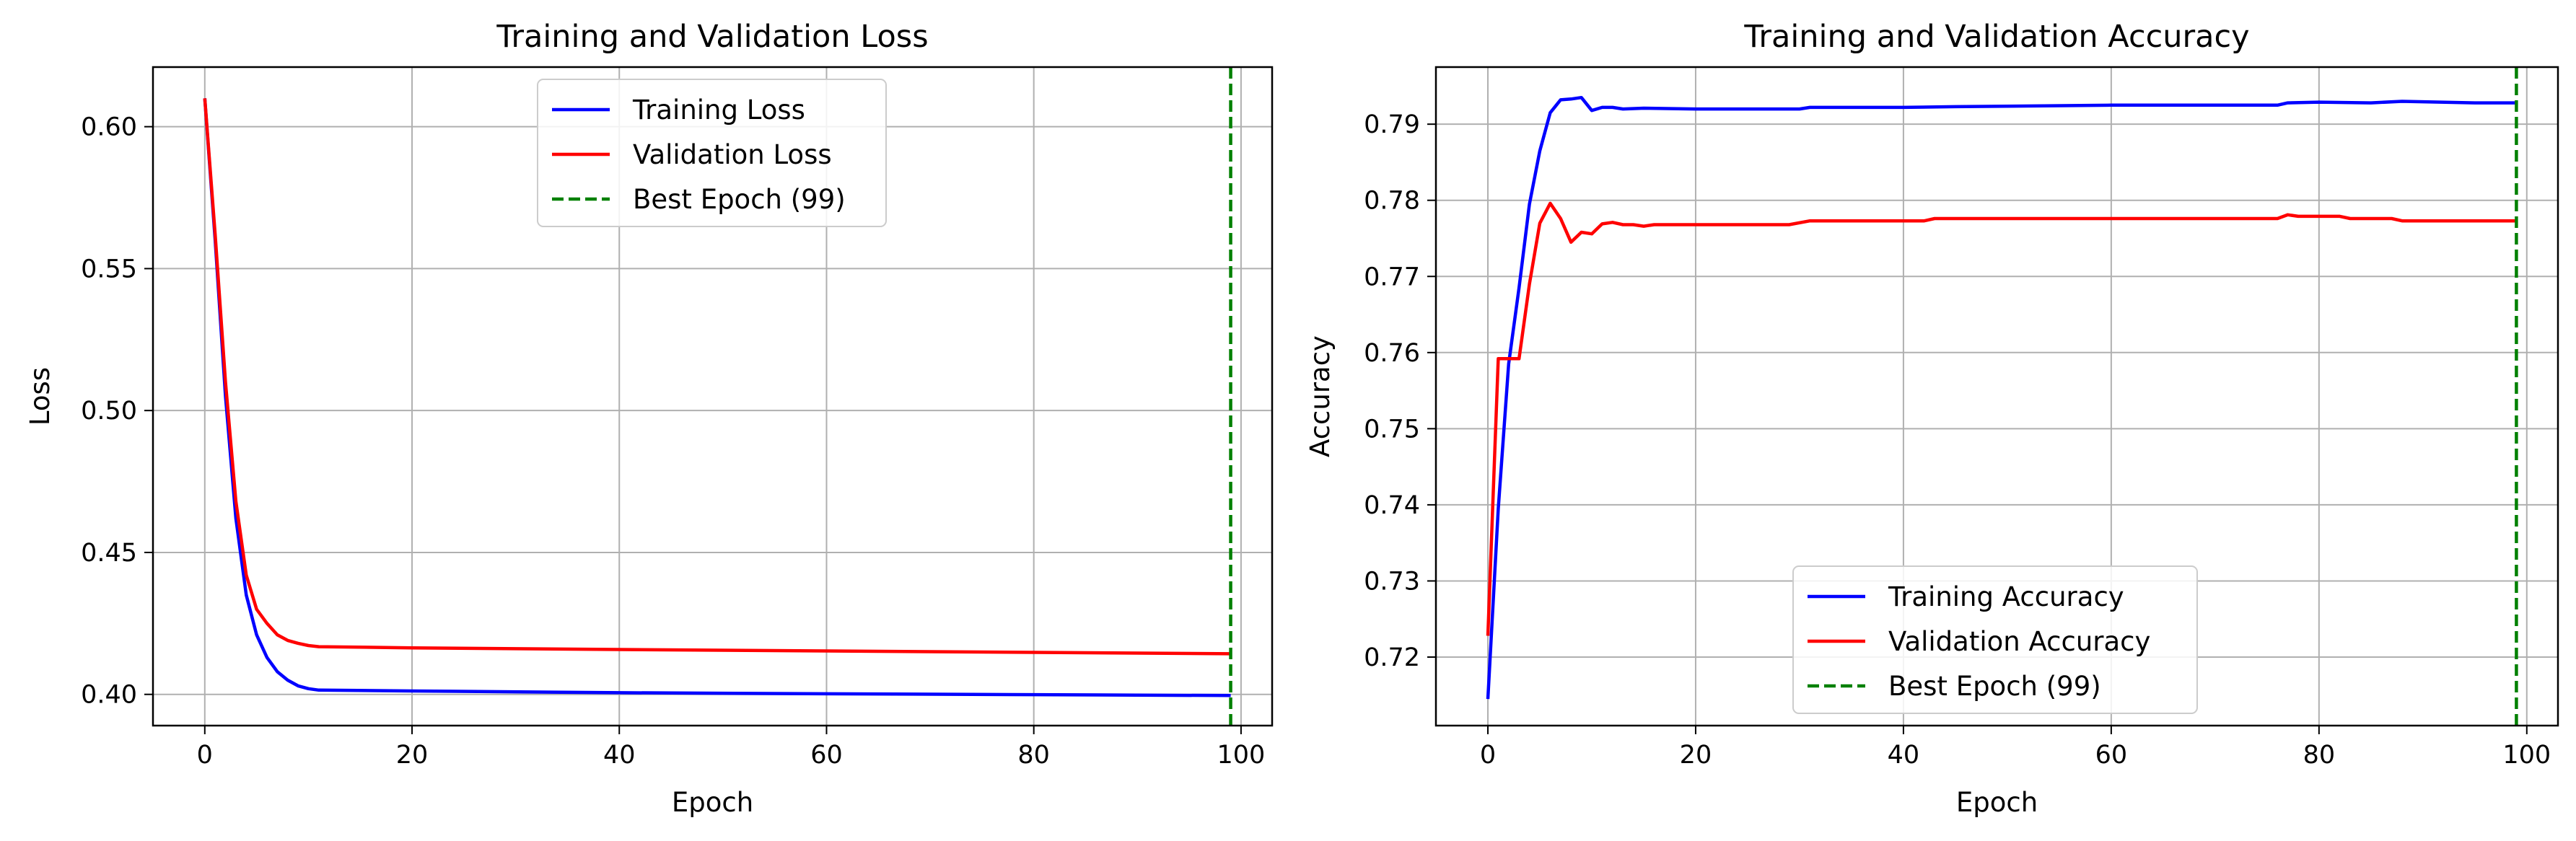 The height and width of the screenshot is (841, 2576). Describe the element at coordinates (109, 695) in the screenshot. I see `y-tick-label: 0.40` at that location.